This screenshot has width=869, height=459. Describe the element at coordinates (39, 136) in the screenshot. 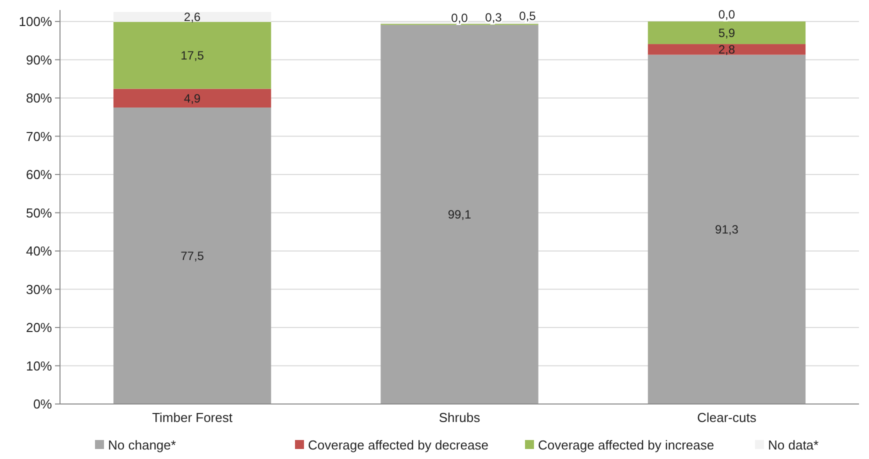

I see `y-tick-label: 70%` at that location.